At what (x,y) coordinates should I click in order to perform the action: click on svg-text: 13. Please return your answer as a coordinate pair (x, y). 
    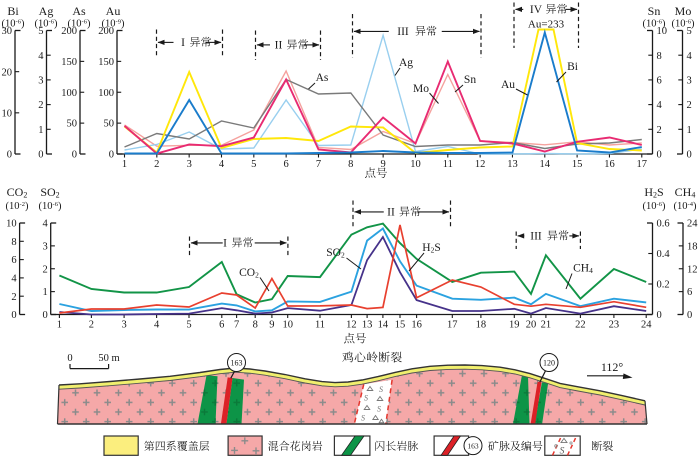
    Looking at the image, I should click on (512, 164).